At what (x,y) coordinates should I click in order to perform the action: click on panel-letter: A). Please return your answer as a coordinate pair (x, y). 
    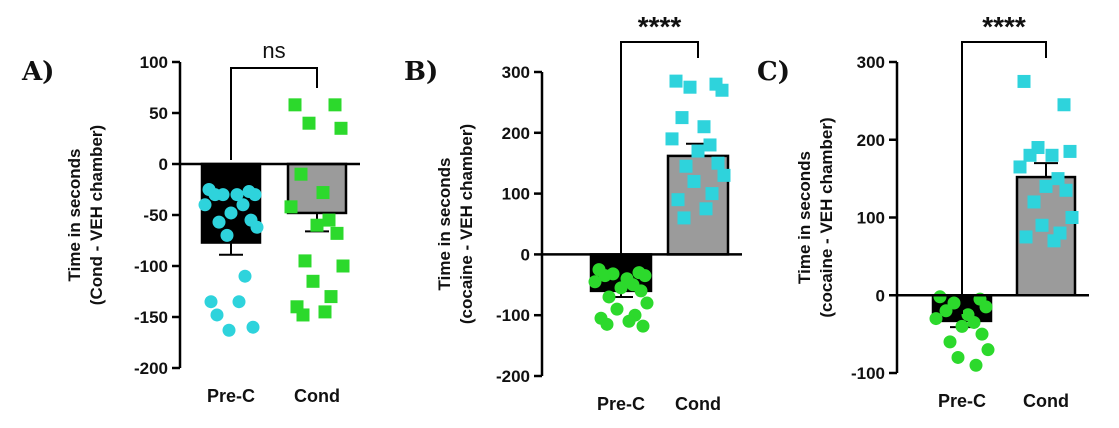
    Looking at the image, I should click on (37, 72).